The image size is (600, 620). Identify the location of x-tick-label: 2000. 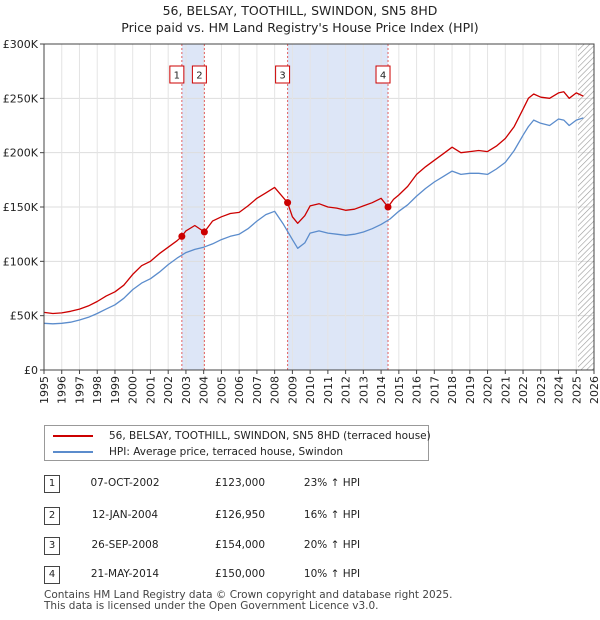
(133, 390).